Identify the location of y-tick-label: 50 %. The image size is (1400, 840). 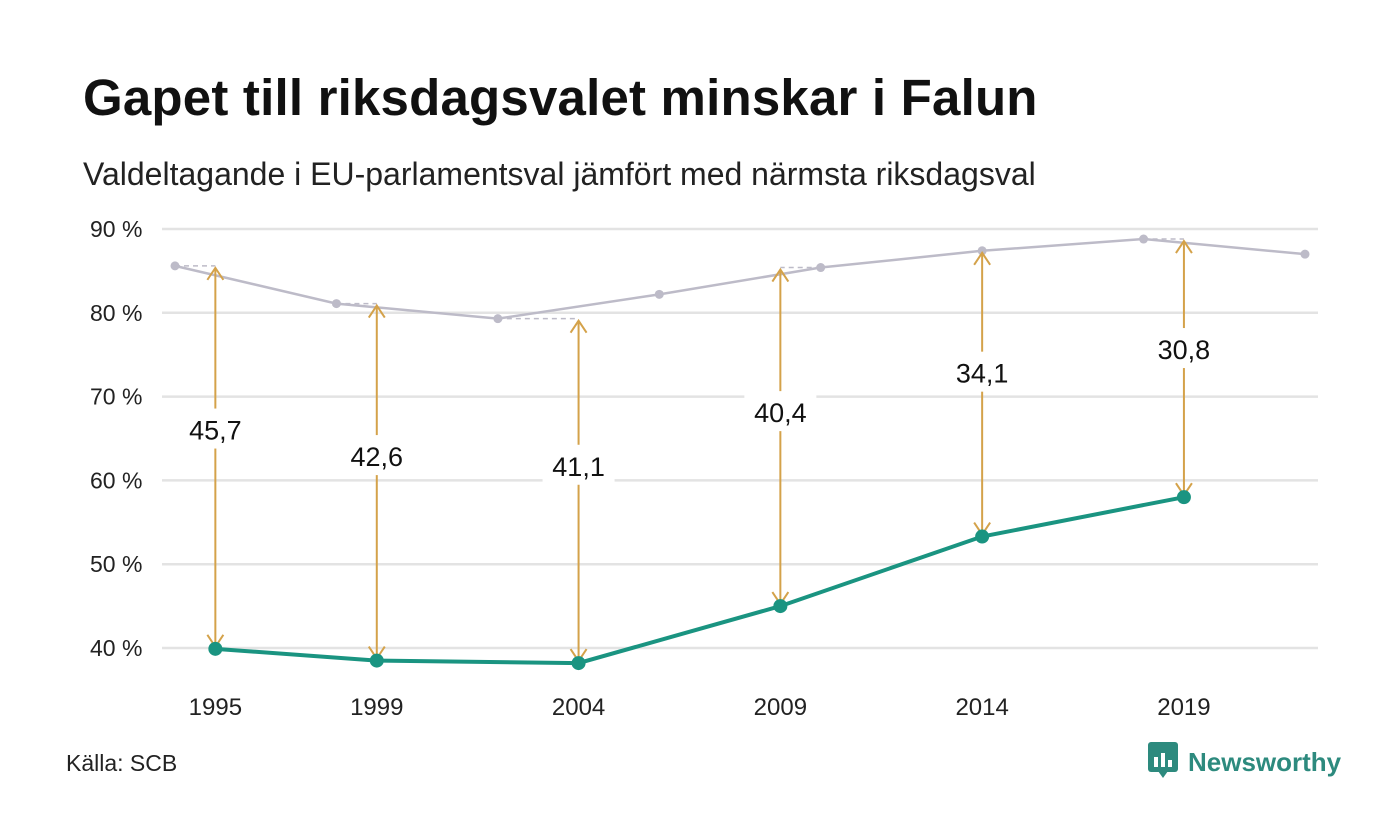
(116, 564).